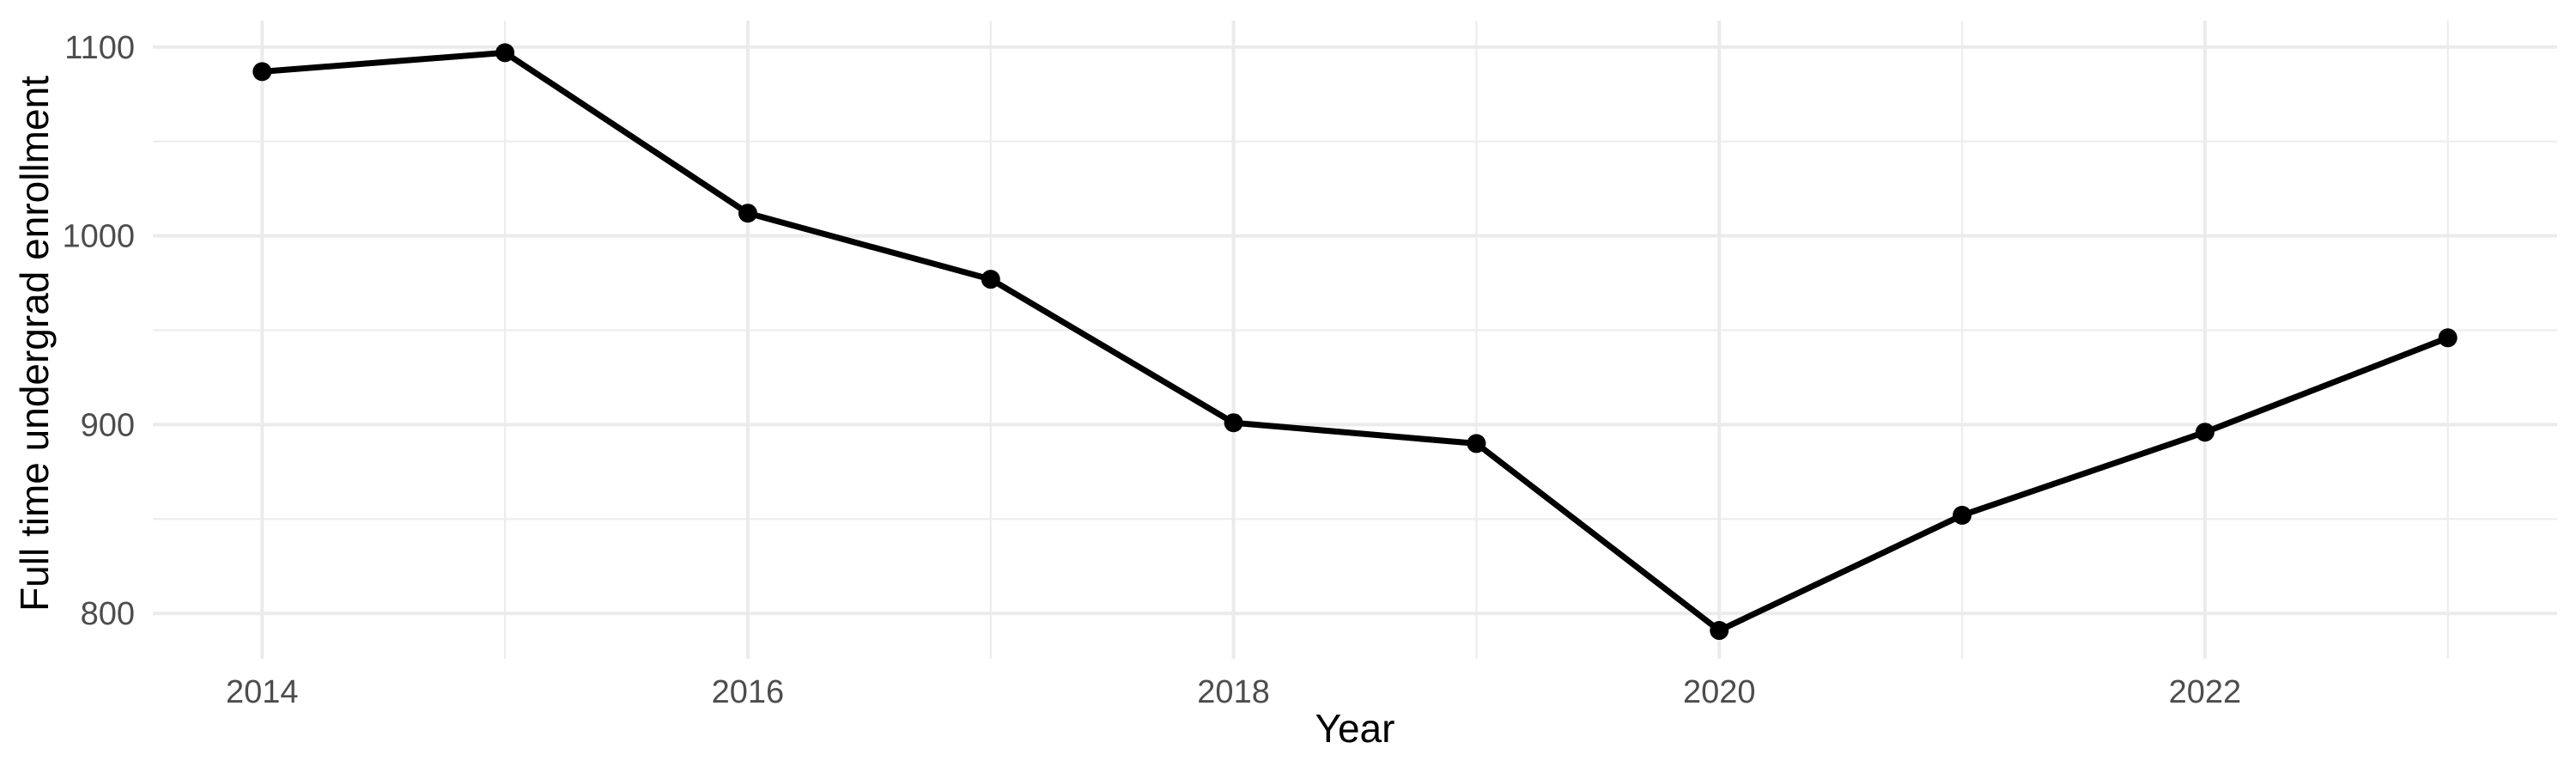 This screenshot has width=2576, height=773. Describe the element at coordinates (34, 344) in the screenshot. I see `y-axis-title: Full time undergrad enrollment` at that location.